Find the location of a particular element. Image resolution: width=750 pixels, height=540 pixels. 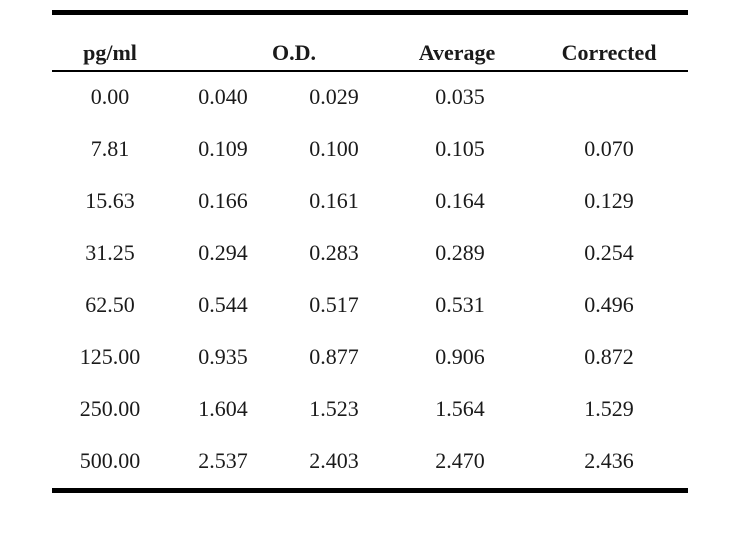

cell-od-1: 2.537 is located at coordinates (223, 460).